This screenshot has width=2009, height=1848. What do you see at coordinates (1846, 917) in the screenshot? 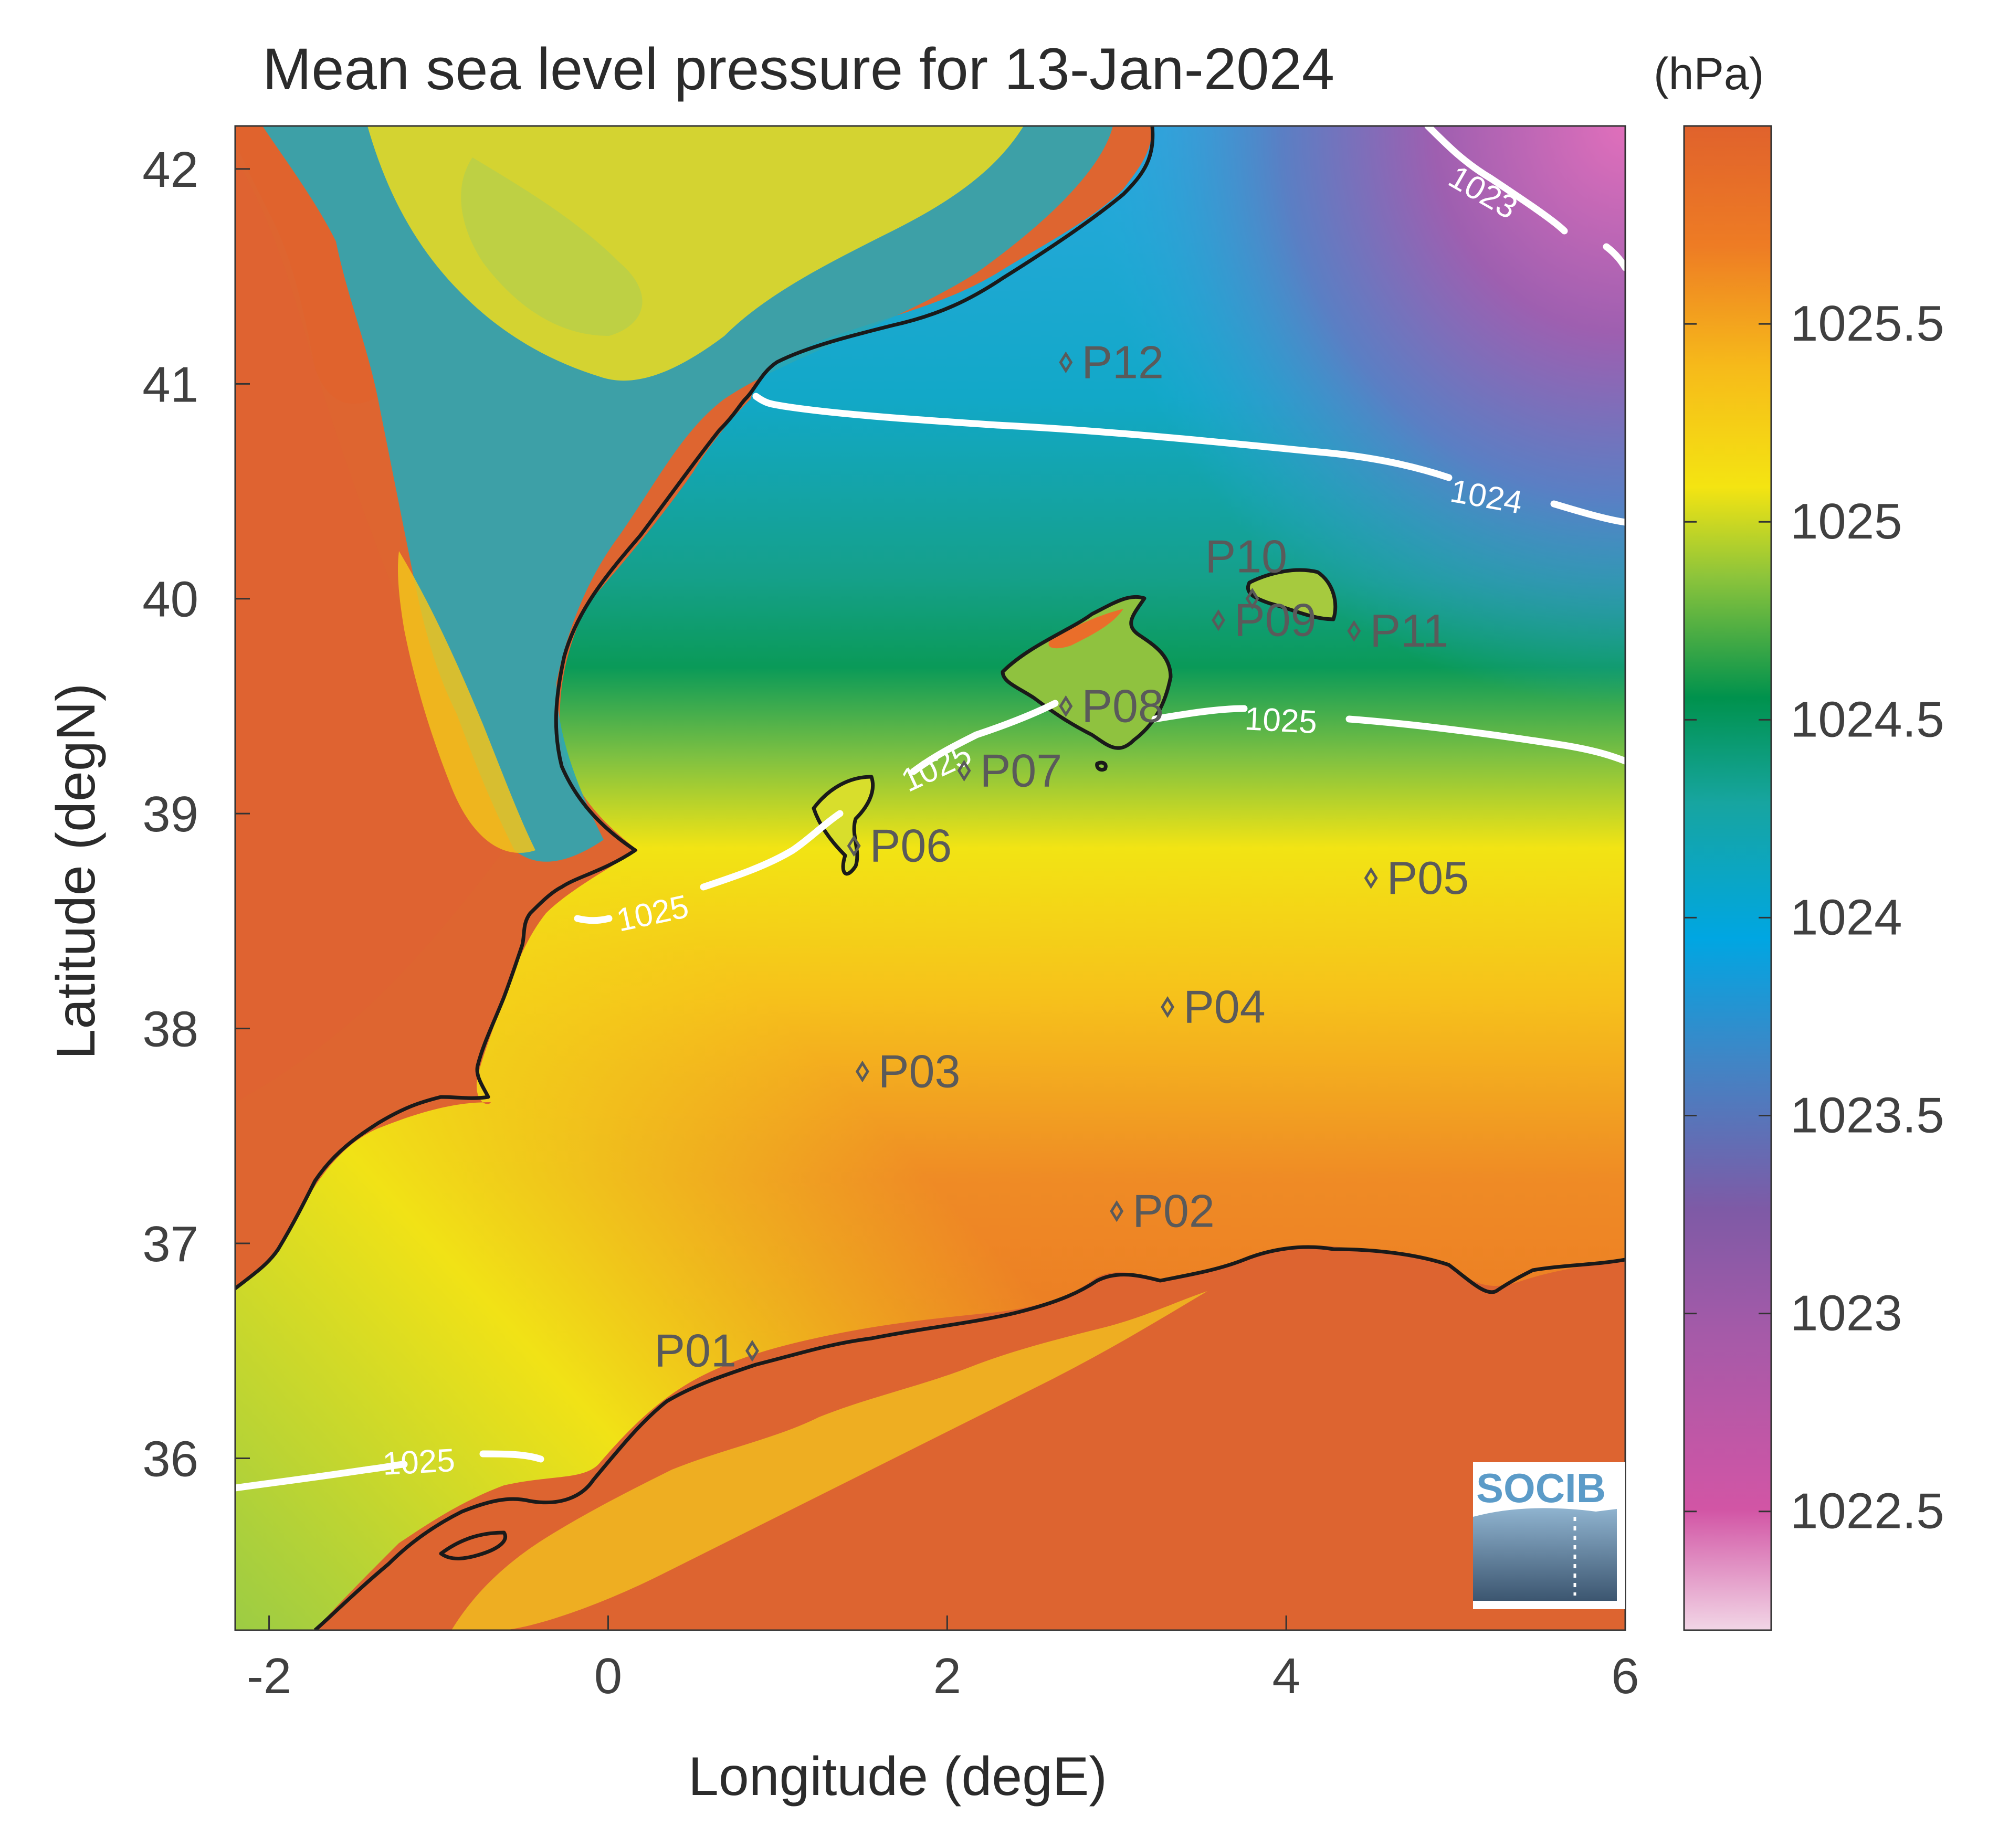
I see `colorbar-tick-label: 1024` at bounding box center [1846, 917].